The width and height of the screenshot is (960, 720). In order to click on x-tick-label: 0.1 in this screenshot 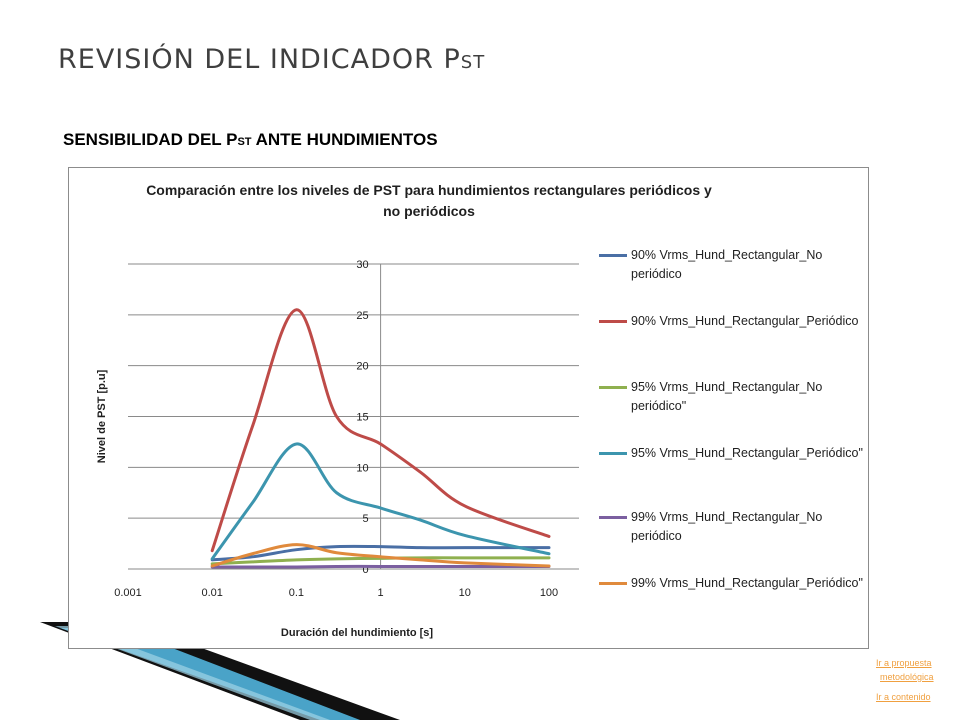, I will do `click(296, 593)`.